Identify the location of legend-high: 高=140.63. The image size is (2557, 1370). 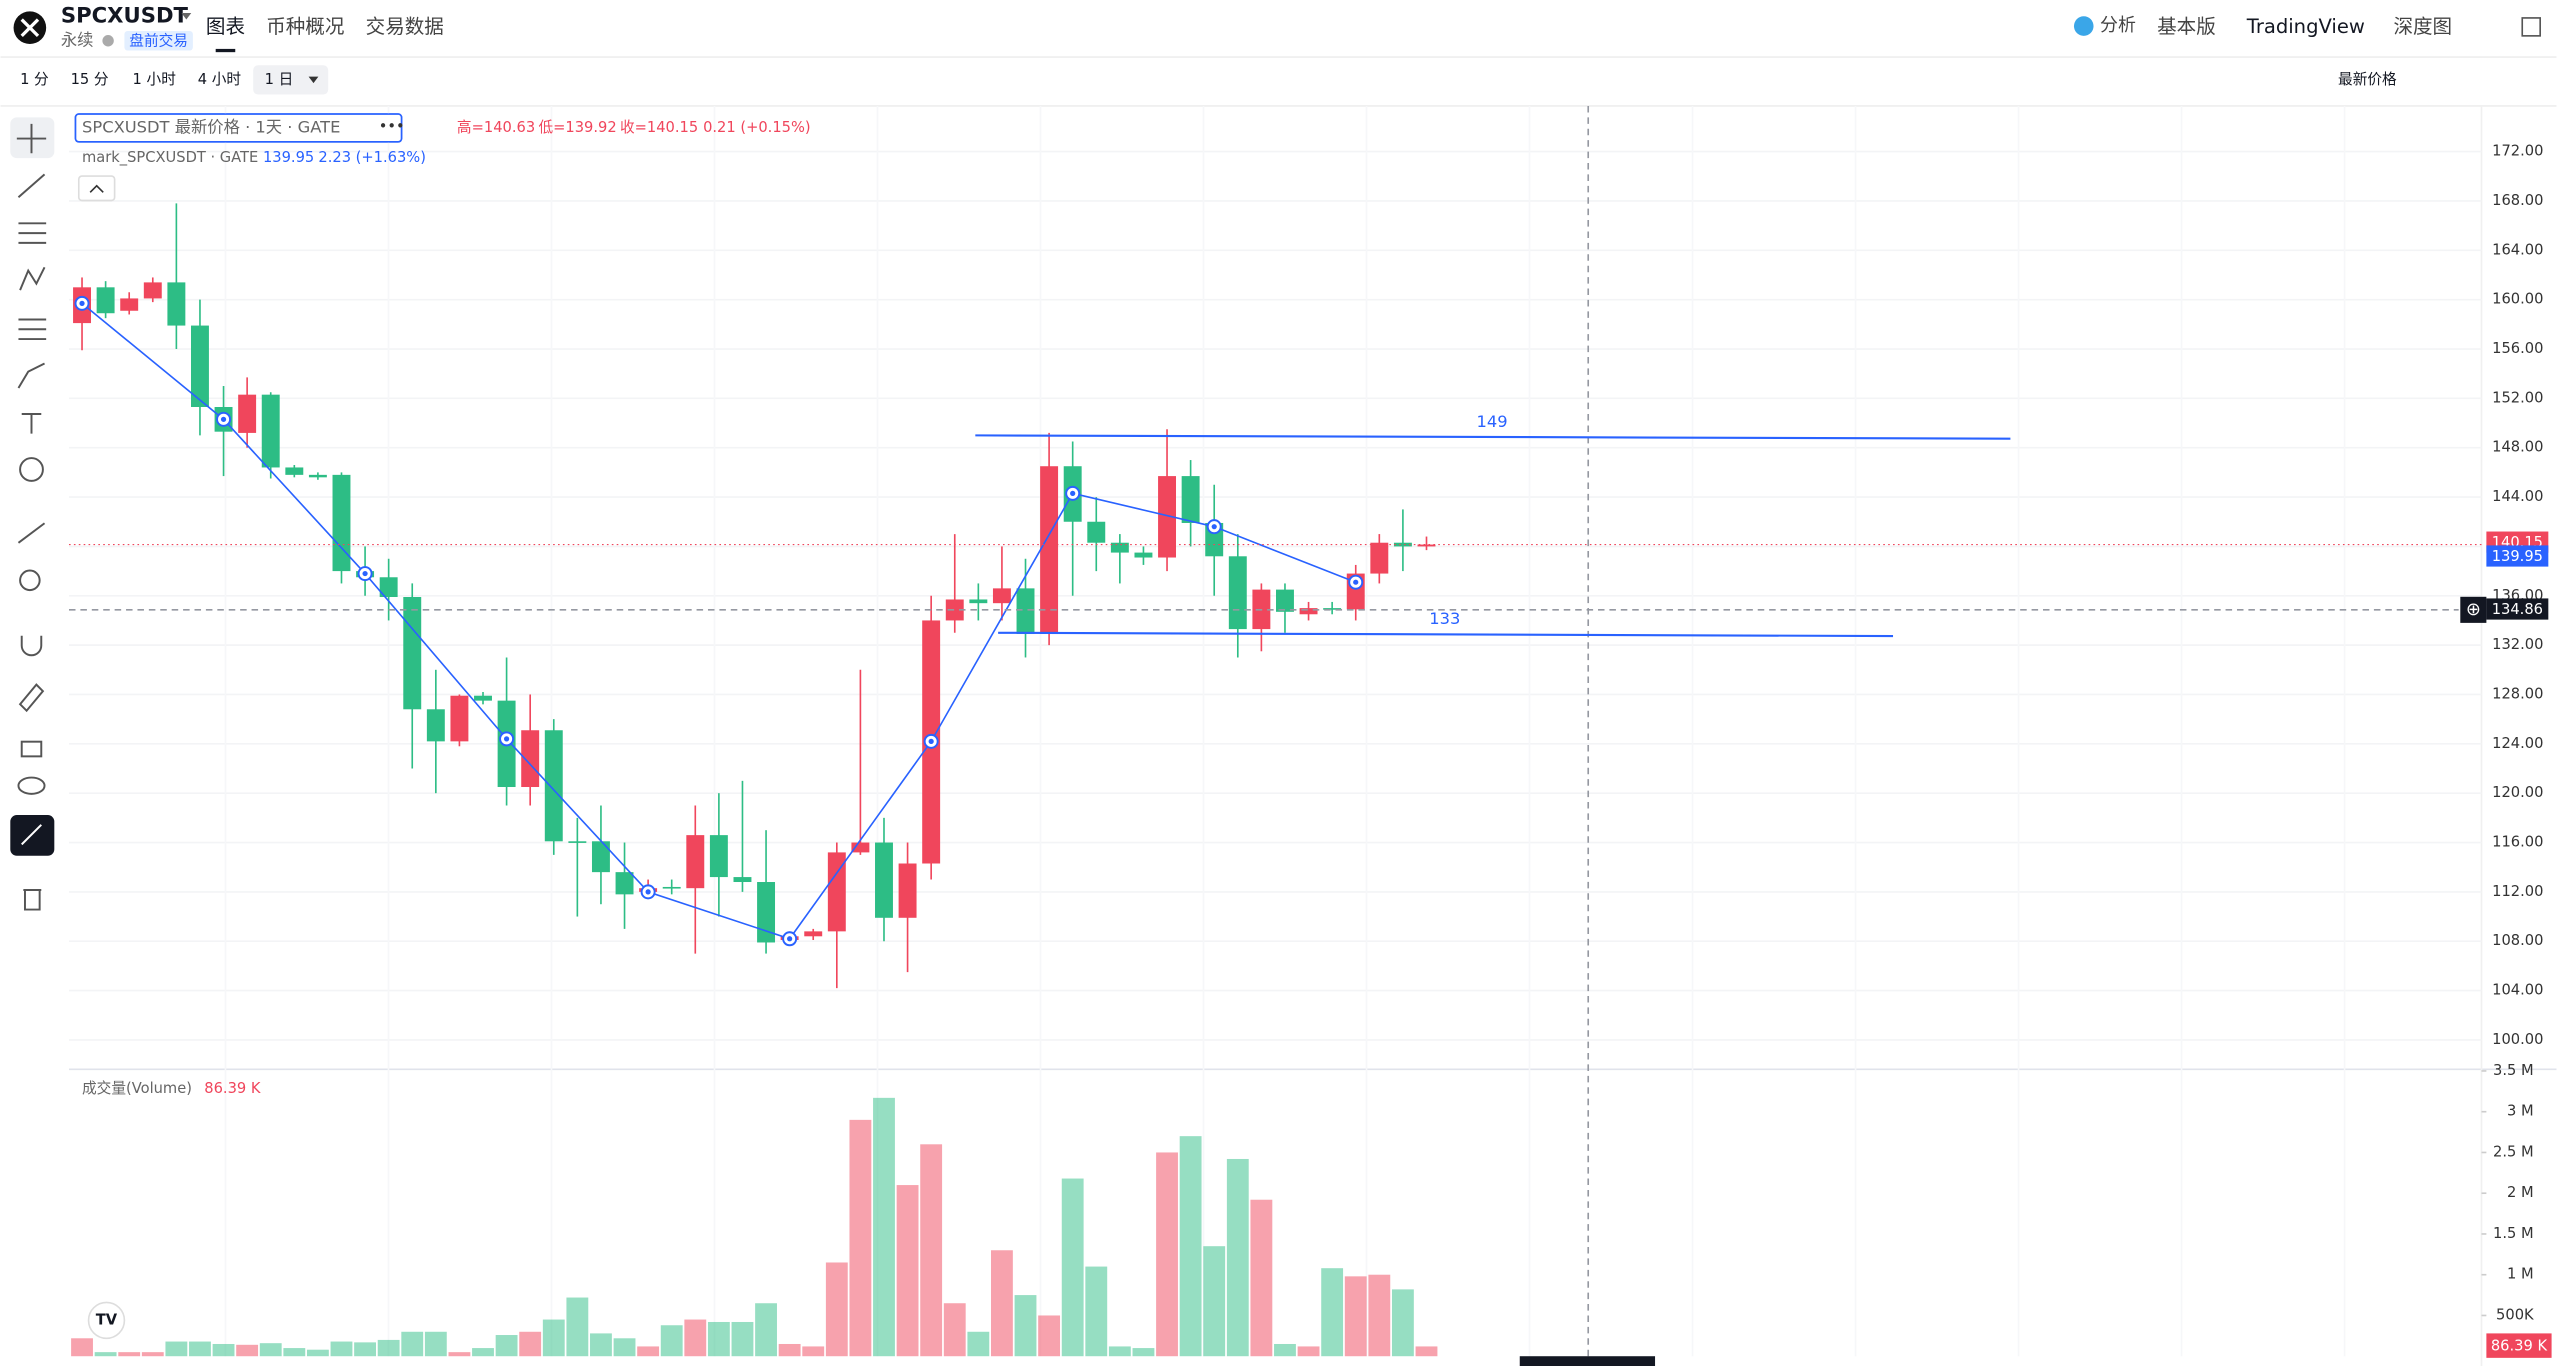
(496, 127).